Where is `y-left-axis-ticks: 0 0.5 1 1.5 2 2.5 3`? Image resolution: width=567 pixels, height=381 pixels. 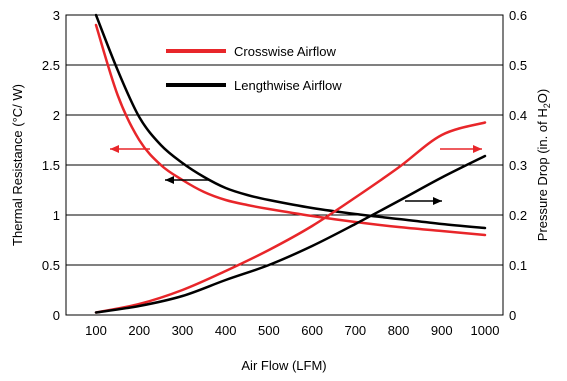 y-left-axis-ticks: 0 0.5 1 1.5 2 2.5 3 is located at coordinates (51, 165).